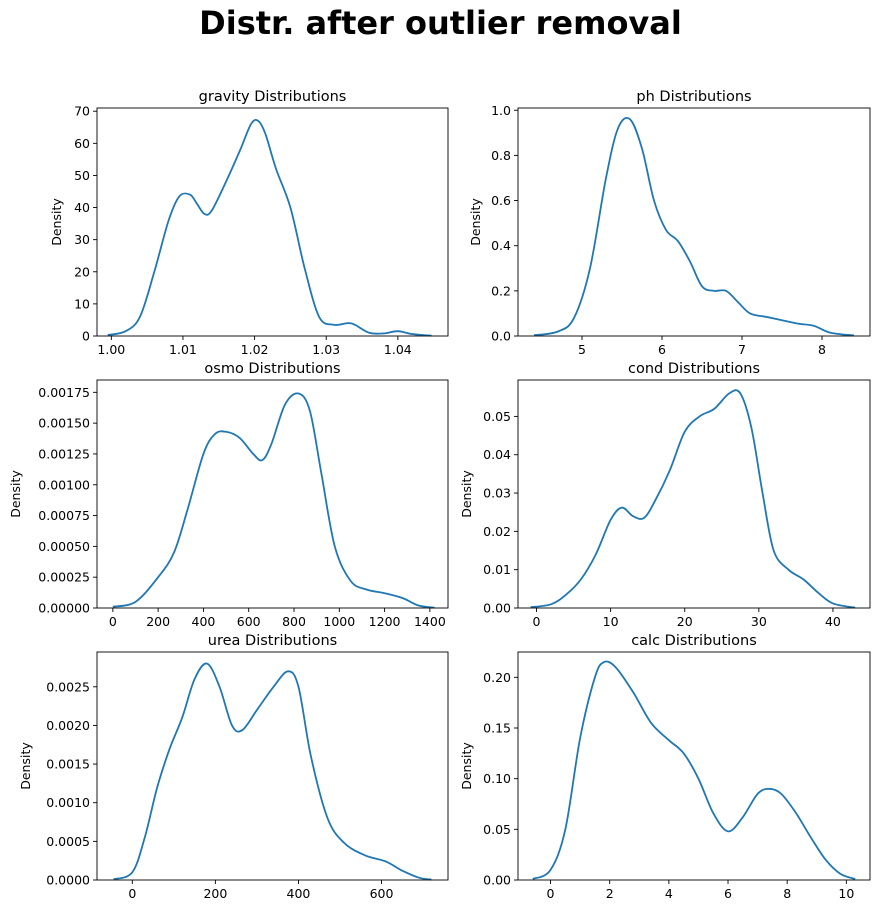 The image size is (881, 913). What do you see at coordinates (68, 686) in the screenshot?
I see `y-tick-label: 0.0025` at bounding box center [68, 686].